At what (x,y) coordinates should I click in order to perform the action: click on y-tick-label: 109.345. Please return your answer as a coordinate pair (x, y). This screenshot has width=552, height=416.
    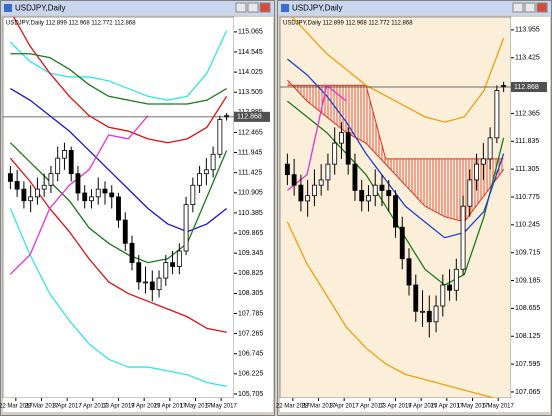
    Looking at the image, I should click on (250, 253).